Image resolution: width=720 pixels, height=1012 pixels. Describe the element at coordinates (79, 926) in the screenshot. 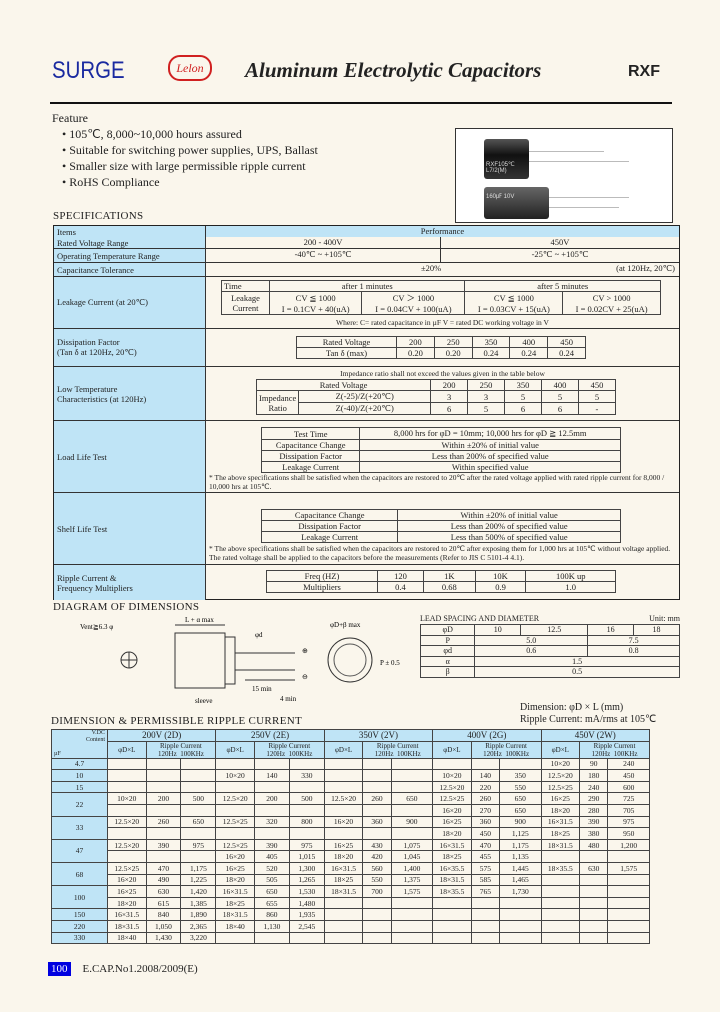

I see `capacitance-cell: 220` at that location.